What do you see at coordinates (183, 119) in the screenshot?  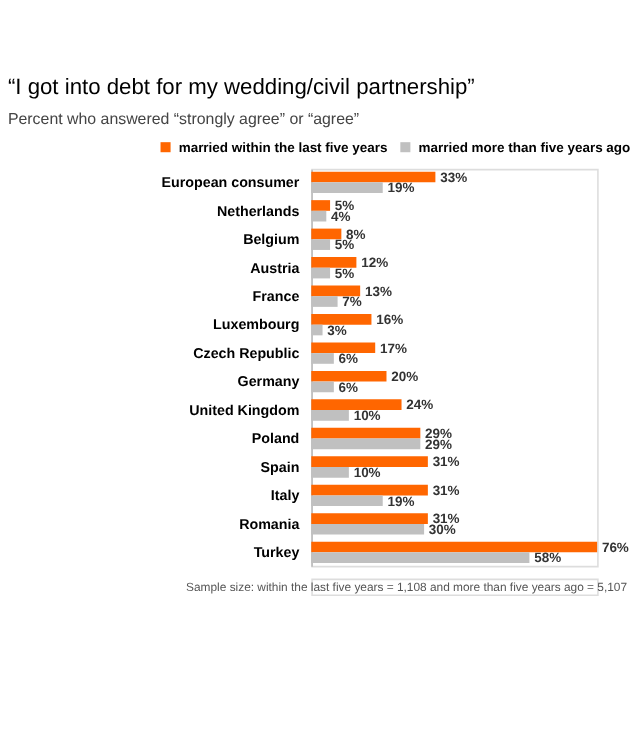 I see `chart-subtitle: Percent who answered “strongly agree” or “agree”` at bounding box center [183, 119].